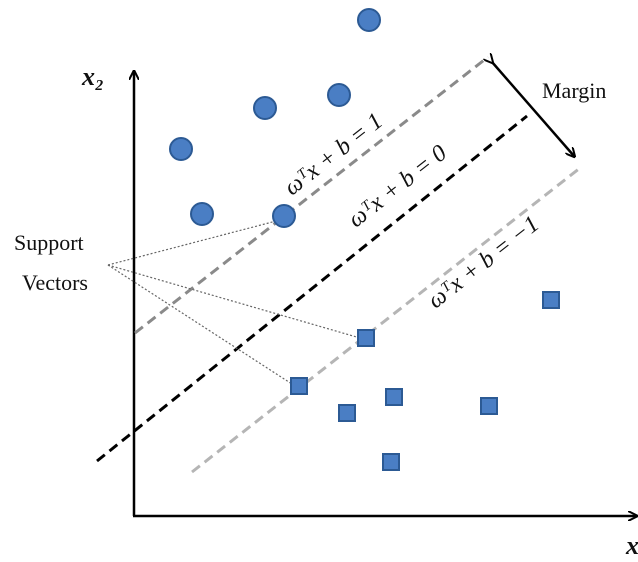  I want to click on support-label: Support, so click(49, 242).